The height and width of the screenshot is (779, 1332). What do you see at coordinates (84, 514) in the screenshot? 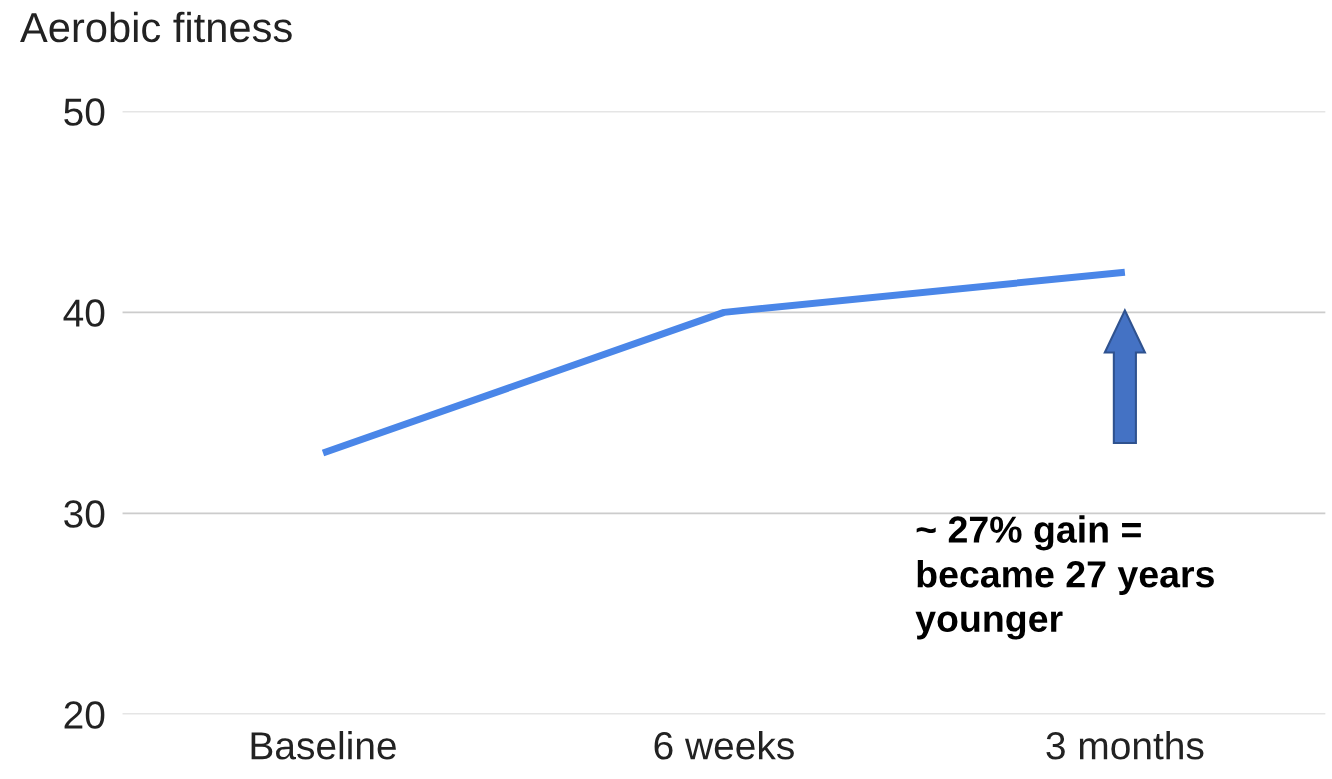
I see `y-tick-label: 30` at bounding box center [84, 514].